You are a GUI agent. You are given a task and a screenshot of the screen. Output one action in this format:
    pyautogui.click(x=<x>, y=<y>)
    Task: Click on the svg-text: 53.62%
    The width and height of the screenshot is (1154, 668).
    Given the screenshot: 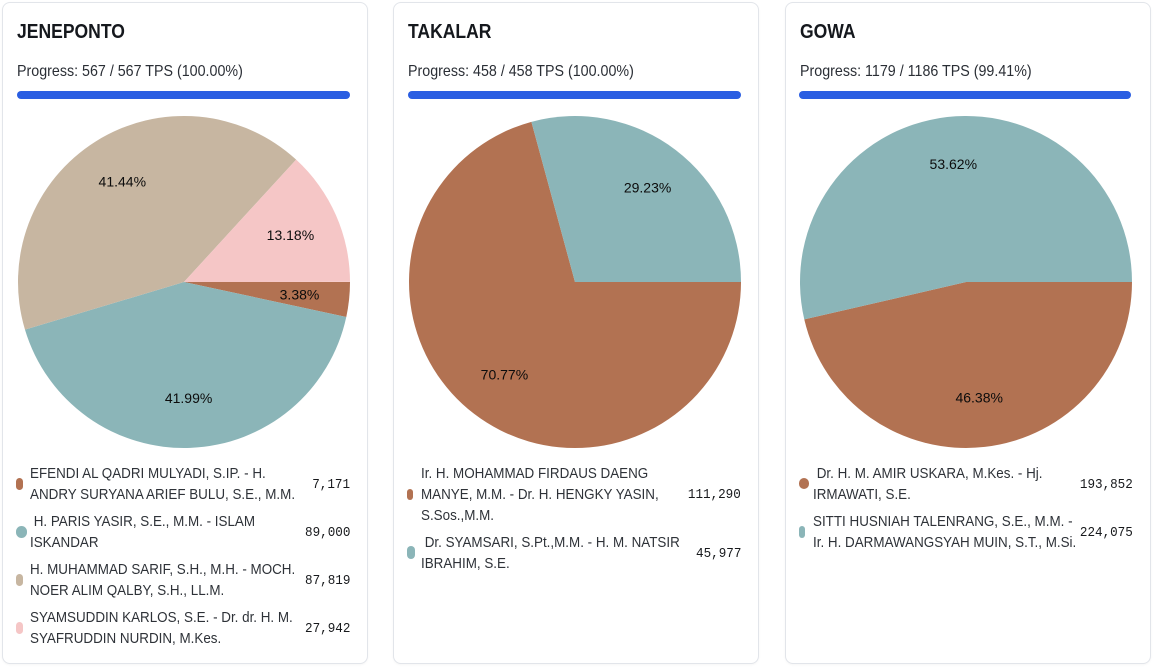 What is the action you would take?
    pyautogui.click(x=953, y=164)
    